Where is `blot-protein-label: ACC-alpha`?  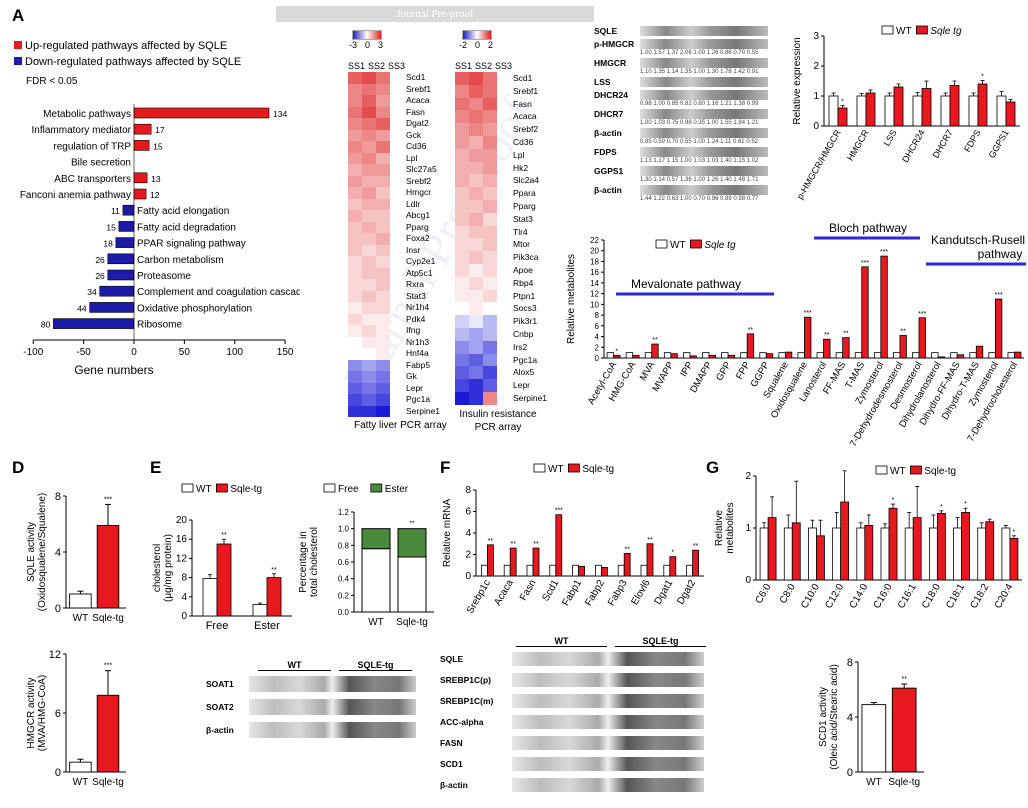 blot-protein-label: ACC-alpha is located at coordinates (462, 722).